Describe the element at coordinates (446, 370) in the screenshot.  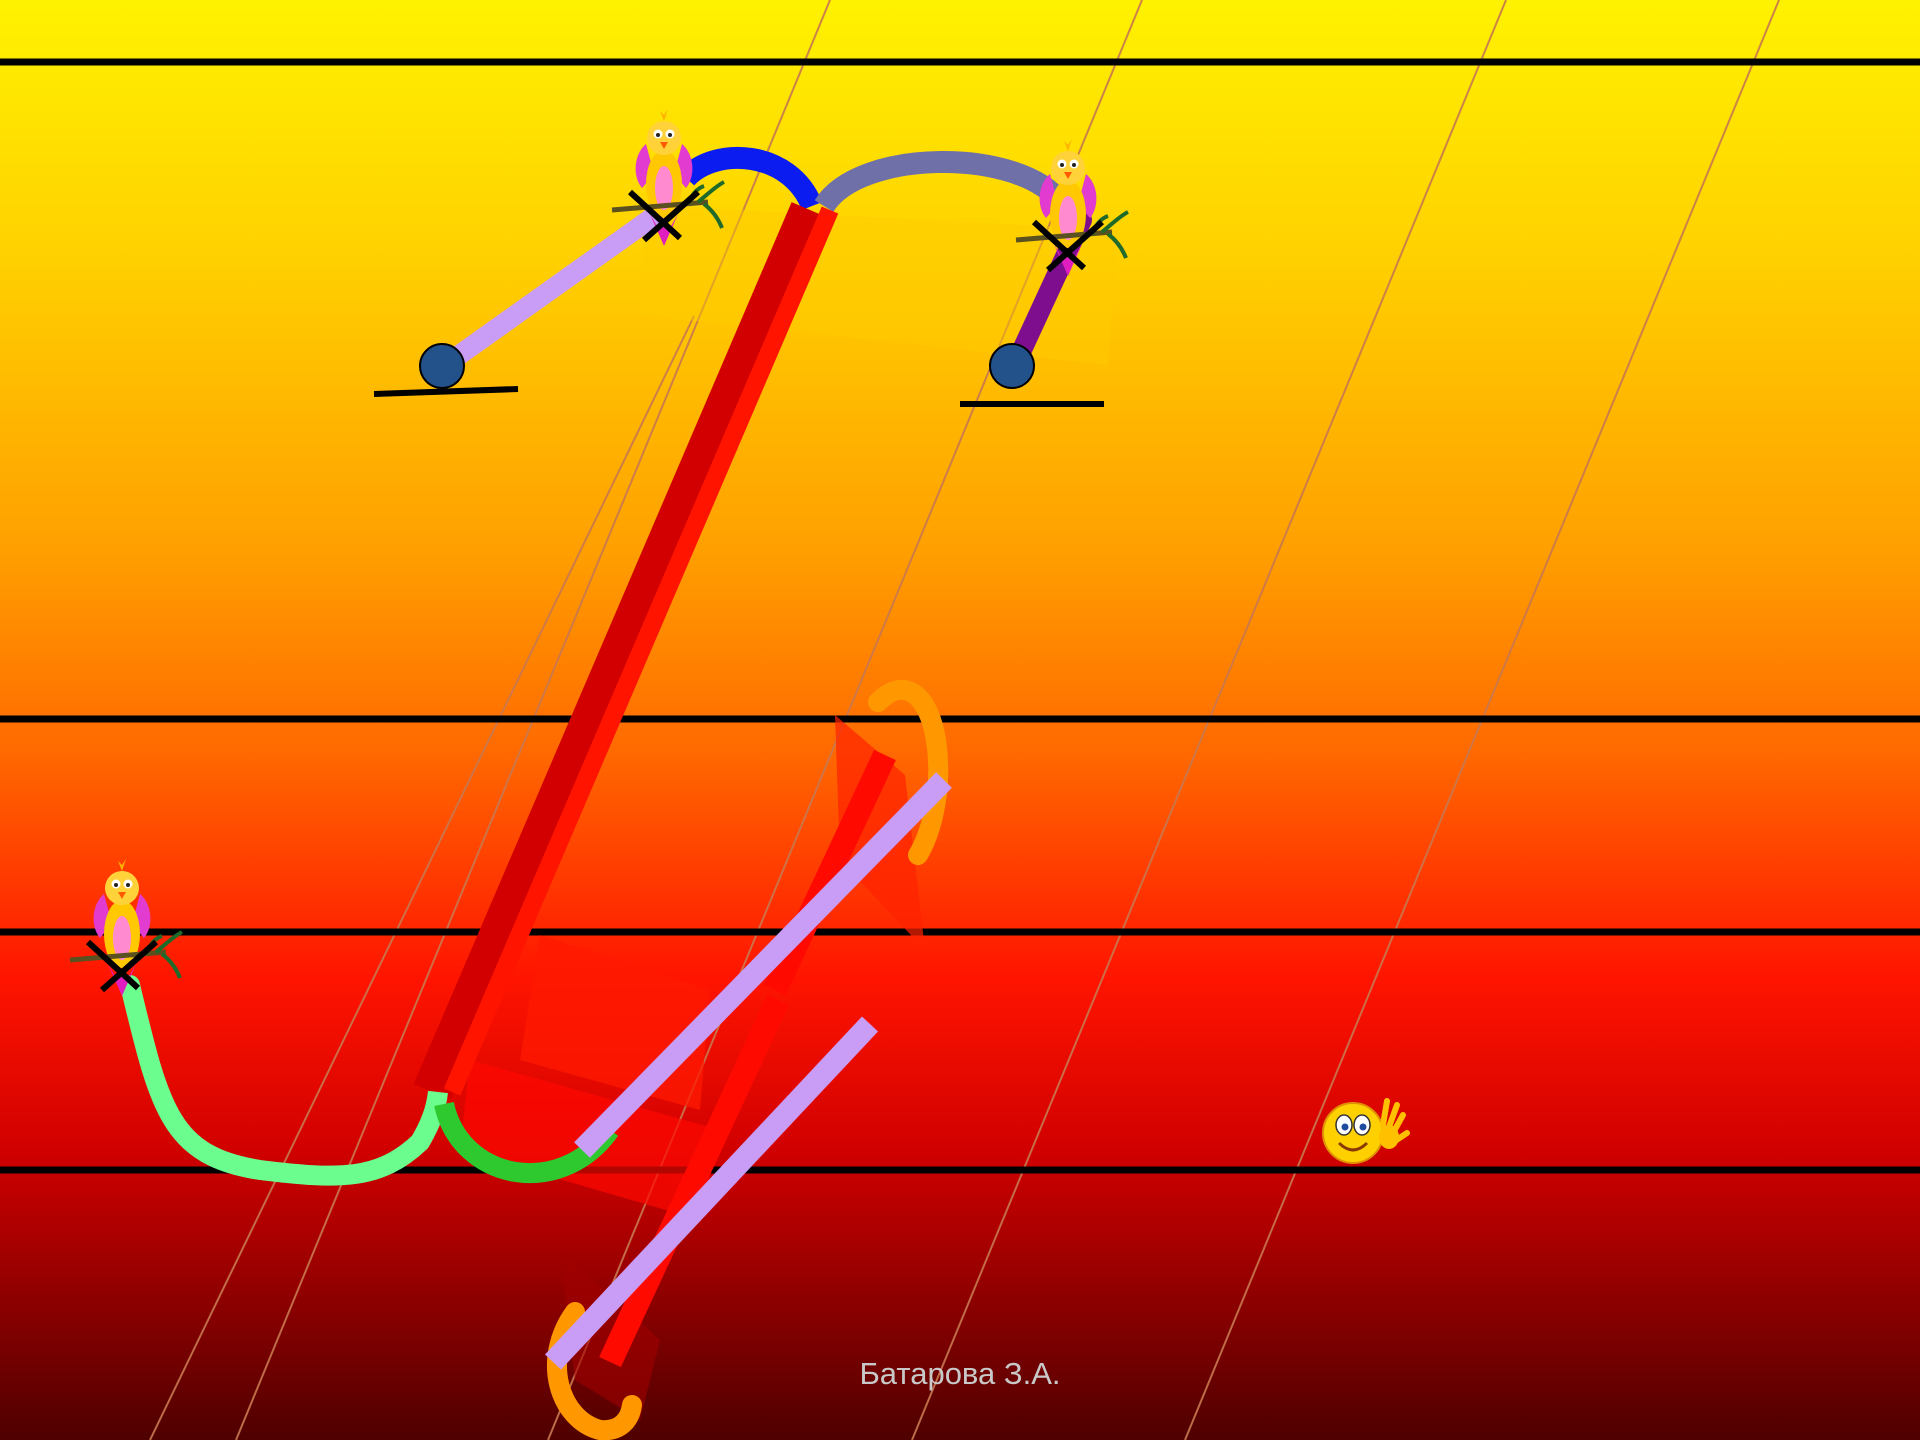
I see `anchor-left` at that location.